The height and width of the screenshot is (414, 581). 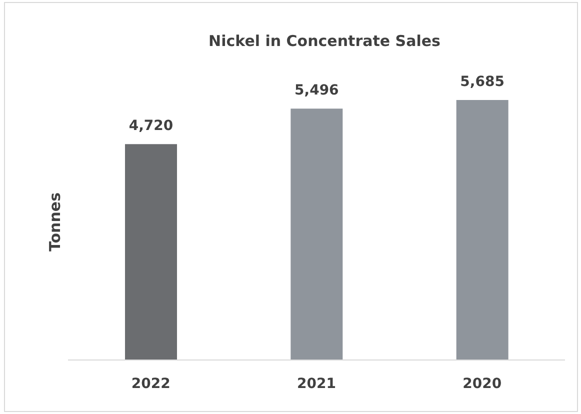 I want to click on x-tick-label: 2021, so click(x=316, y=384).